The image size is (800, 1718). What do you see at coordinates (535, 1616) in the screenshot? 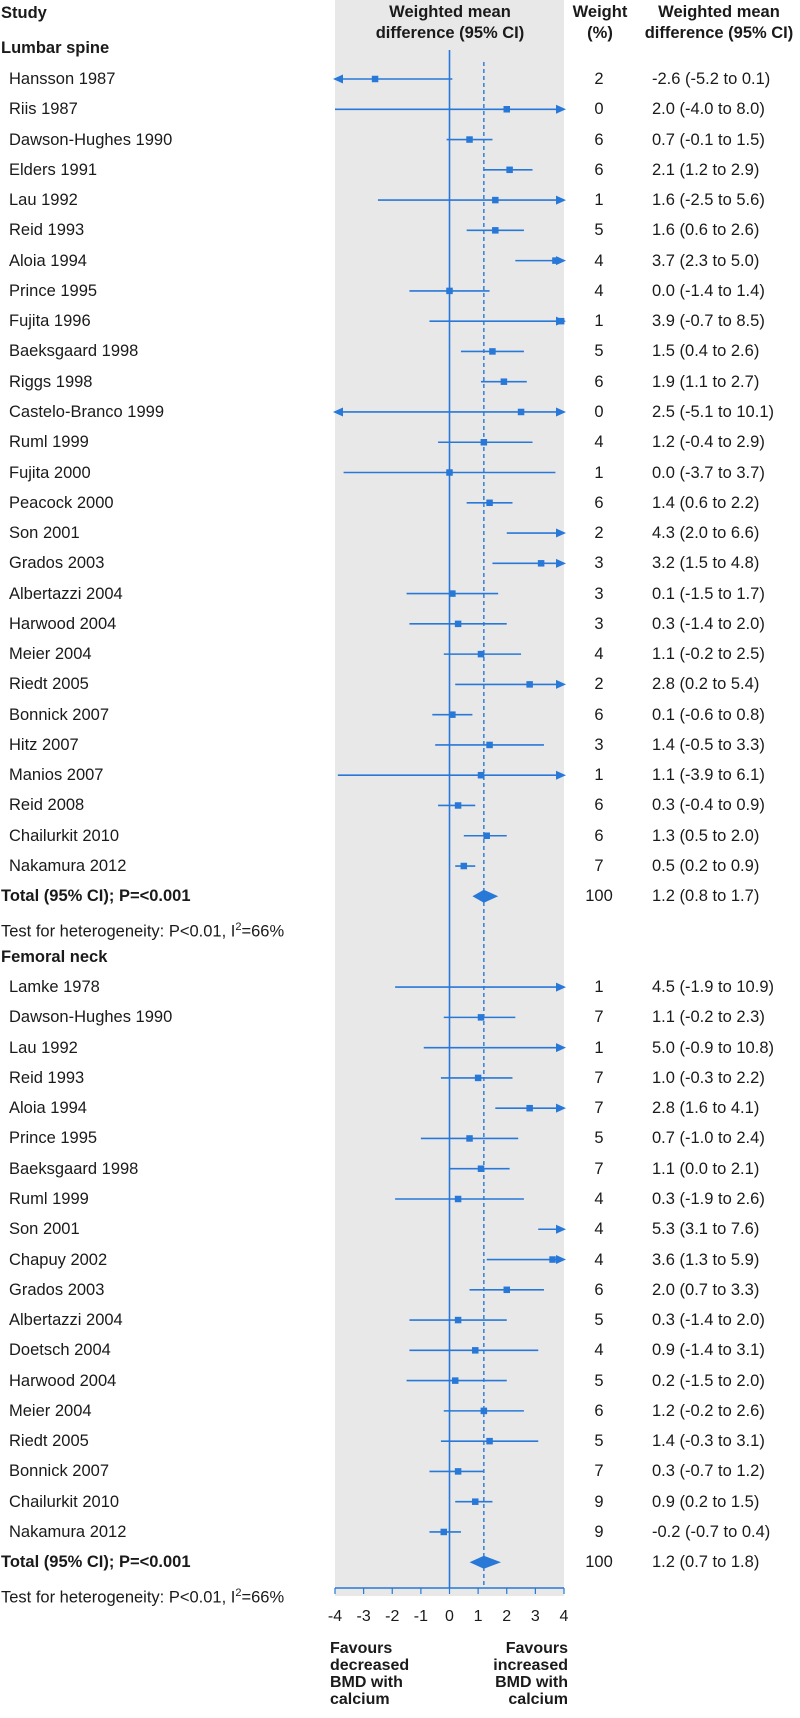
I see `x-tick-label: 3` at bounding box center [535, 1616].